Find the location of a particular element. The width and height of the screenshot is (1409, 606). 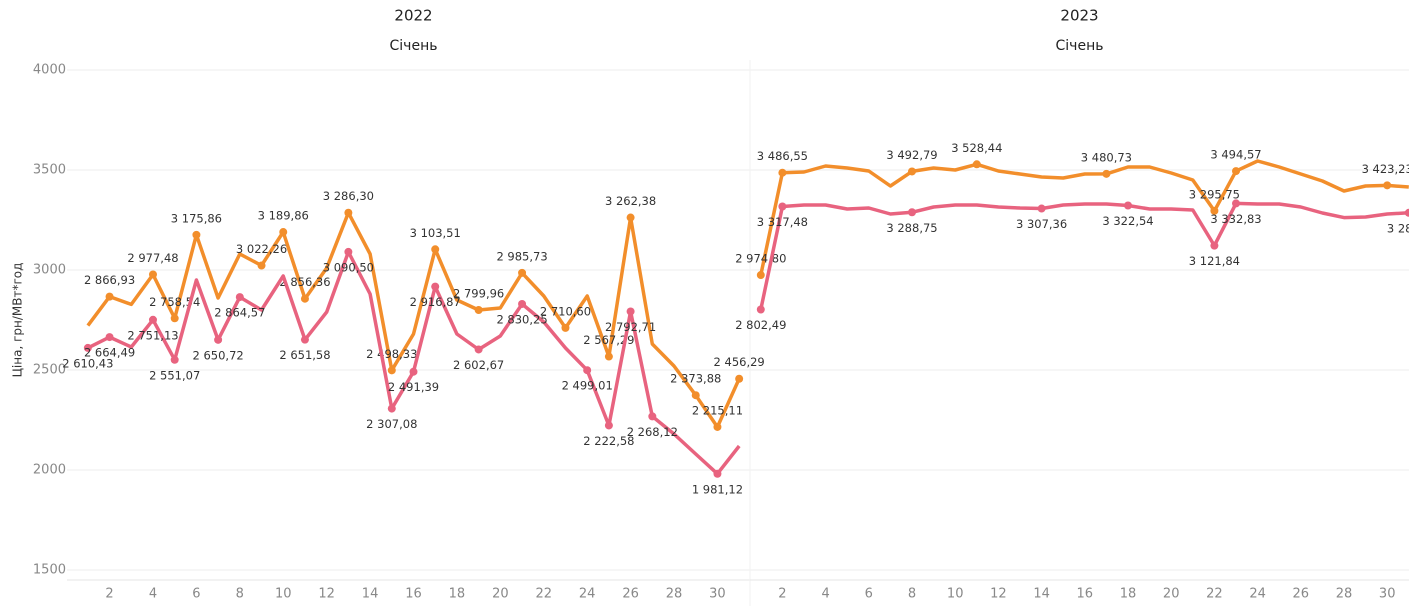

data-label: 2 802,49 is located at coordinates (760, 325).